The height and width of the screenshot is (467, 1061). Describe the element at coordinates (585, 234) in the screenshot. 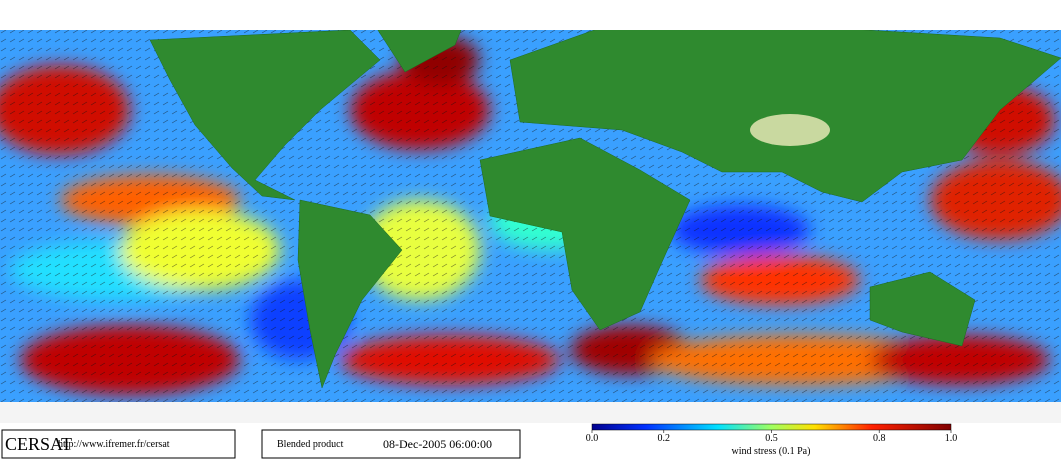

I see `africa` at that location.